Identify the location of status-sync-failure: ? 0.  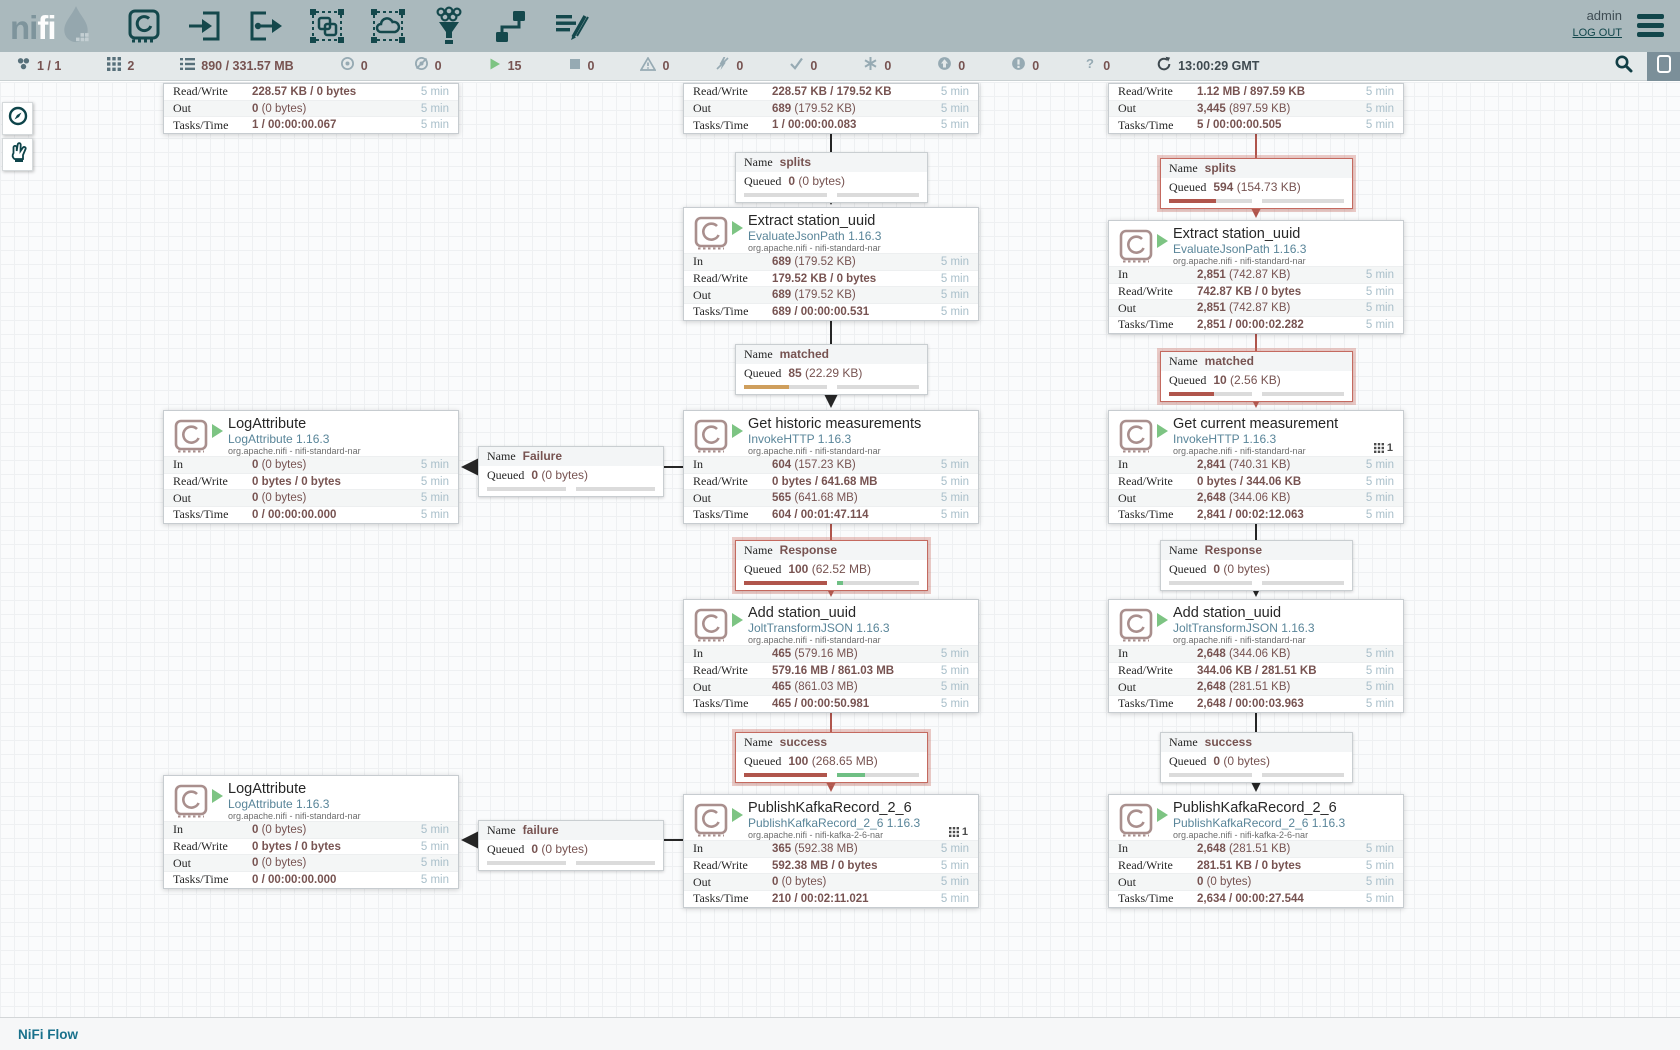
(1097, 66).